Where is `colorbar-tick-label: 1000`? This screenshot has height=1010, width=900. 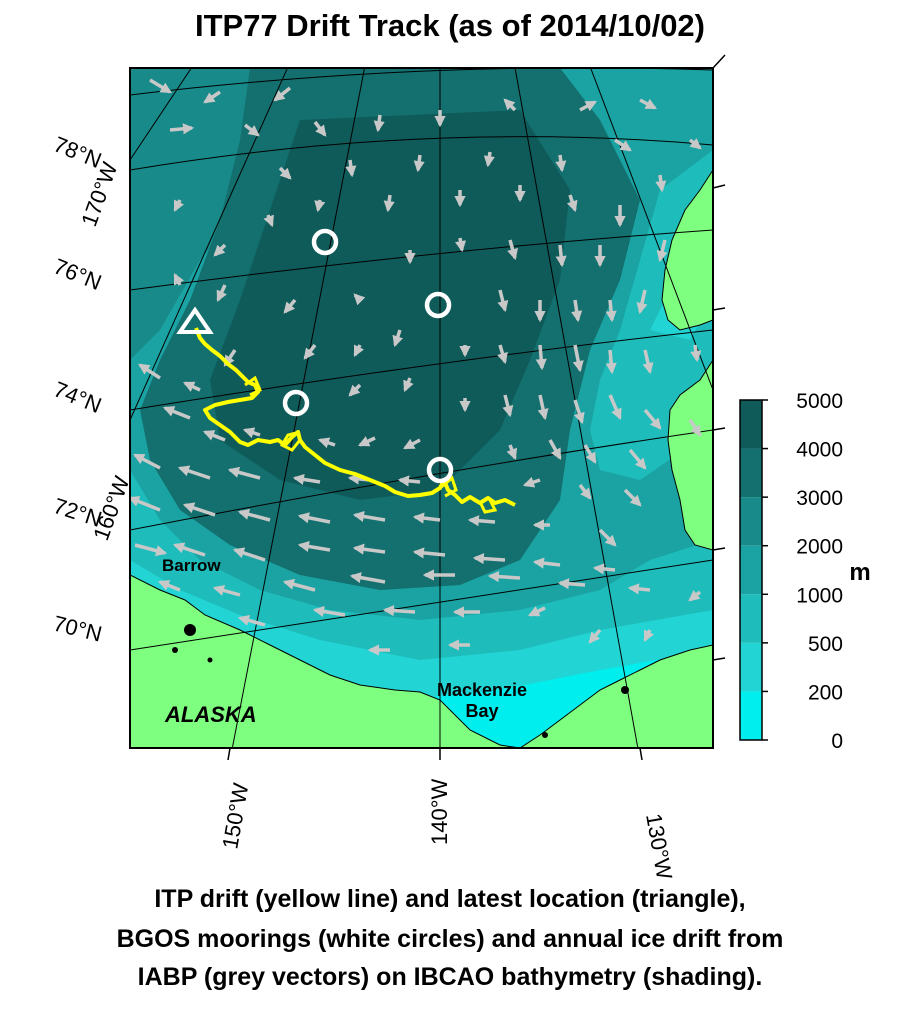
colorbar-tick-label: 1000 is located at coordinates (819, 595).